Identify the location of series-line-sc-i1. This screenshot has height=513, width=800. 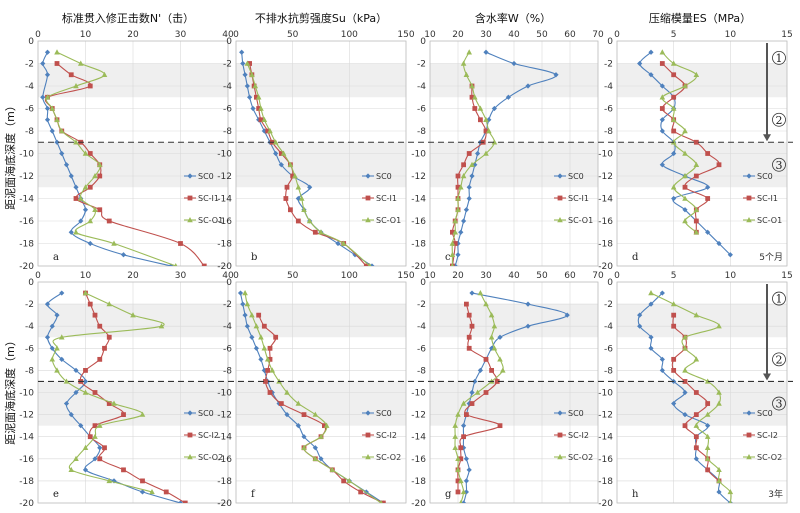
(690, 148).